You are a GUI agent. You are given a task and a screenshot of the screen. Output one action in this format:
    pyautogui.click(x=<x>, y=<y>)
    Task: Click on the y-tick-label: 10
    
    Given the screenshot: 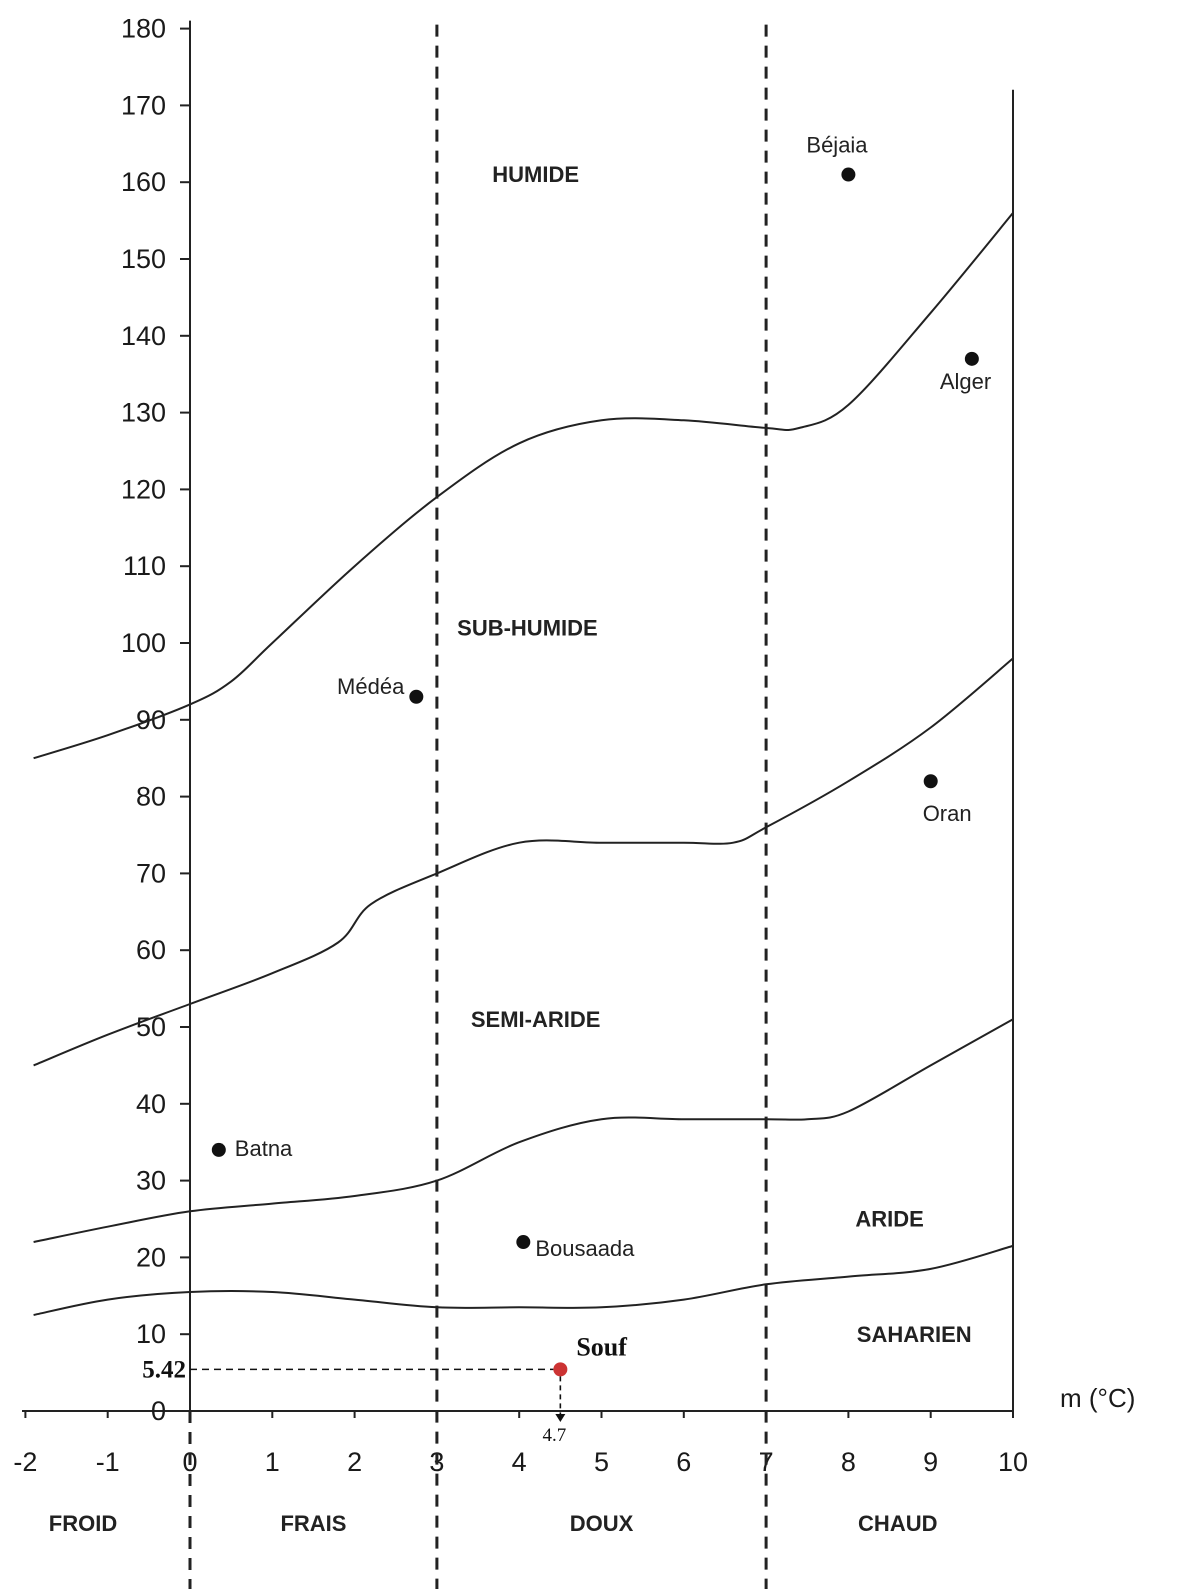 What is the action you would take?
    pyautogui.click(x=151, y=1334)
    